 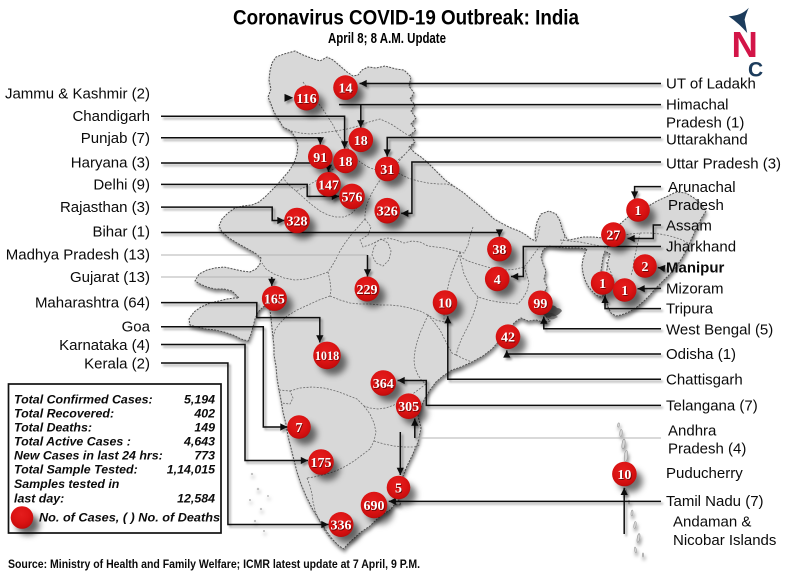 What do you see at coordinates (64, 413) in the screenshot?
I see `svg-text: Total Recovered:` at bounding box center [64, 413].